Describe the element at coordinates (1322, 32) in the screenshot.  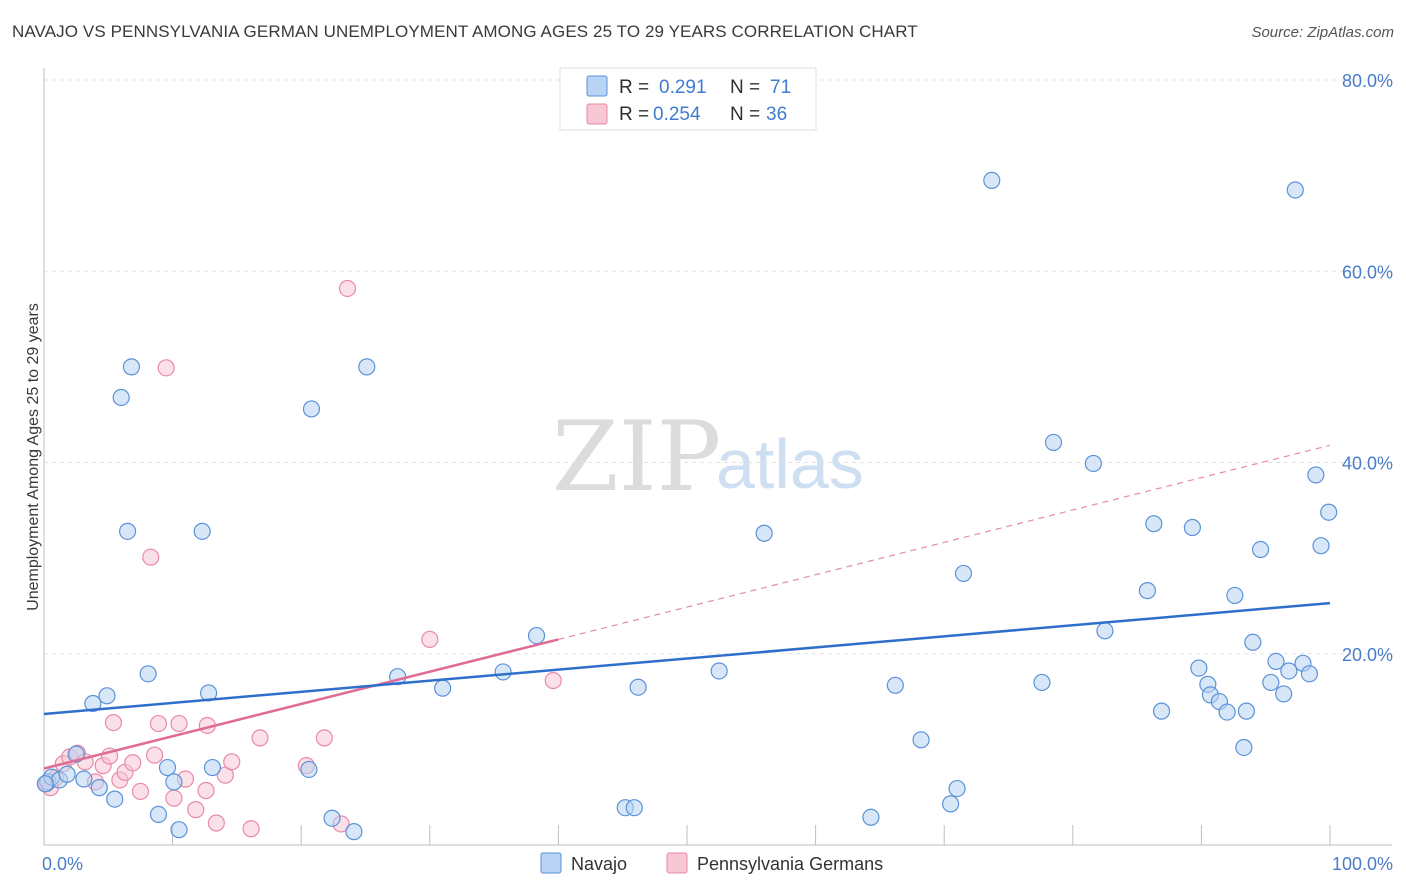
I see `source-label: Source: ZipAtlas.com` at that location.